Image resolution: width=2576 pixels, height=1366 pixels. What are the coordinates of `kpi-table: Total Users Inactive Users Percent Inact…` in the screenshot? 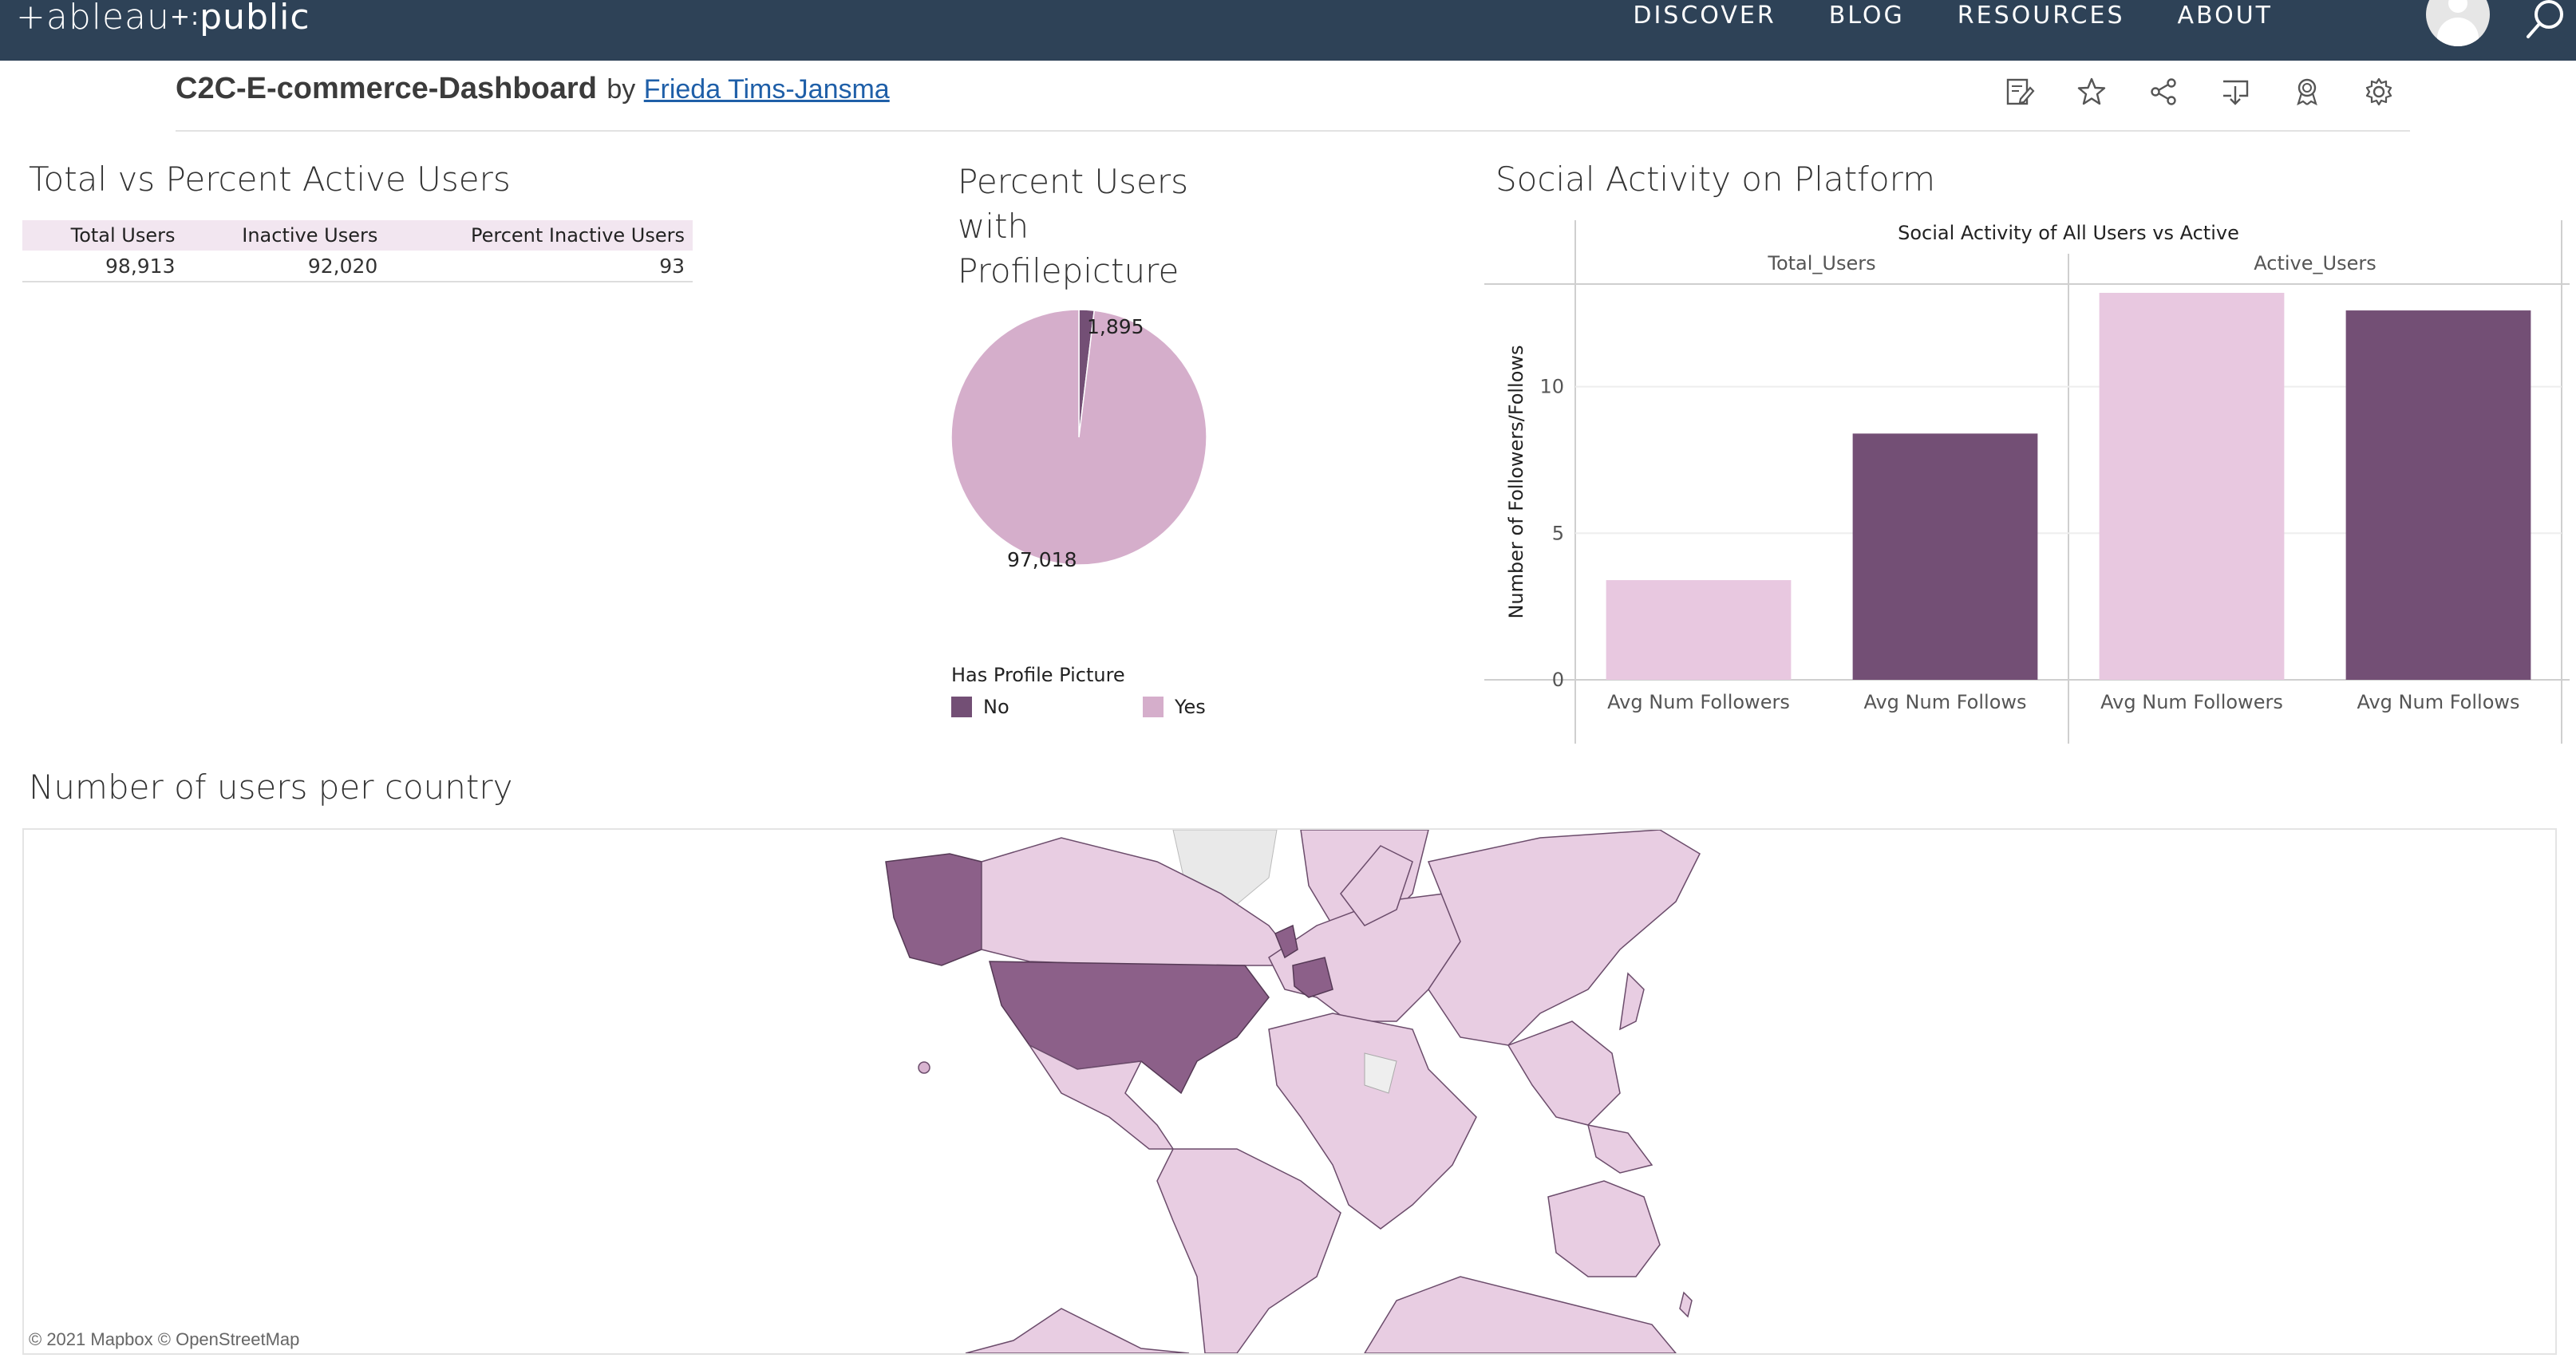 It's located at (357, 251).